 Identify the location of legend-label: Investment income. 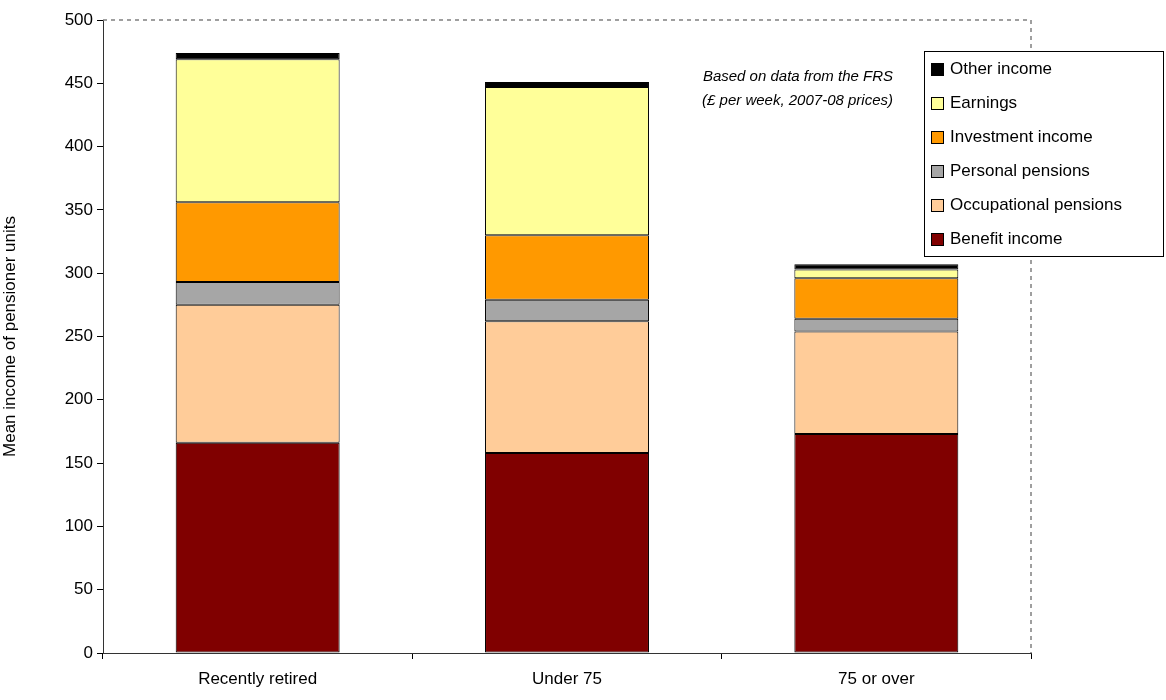
(1021, 137).